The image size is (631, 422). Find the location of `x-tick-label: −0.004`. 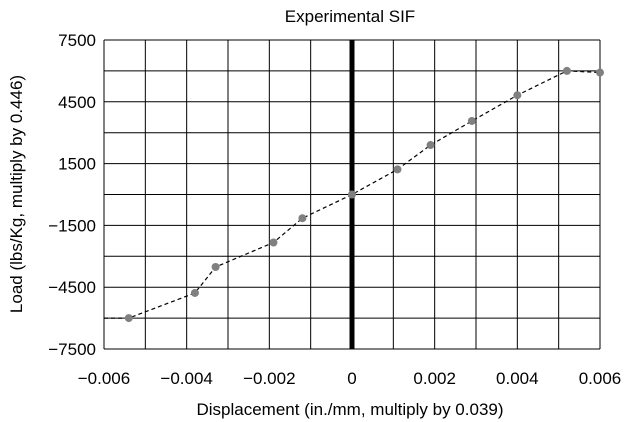

x-tick-label: −0.004 is located at coordinates (186, 378).